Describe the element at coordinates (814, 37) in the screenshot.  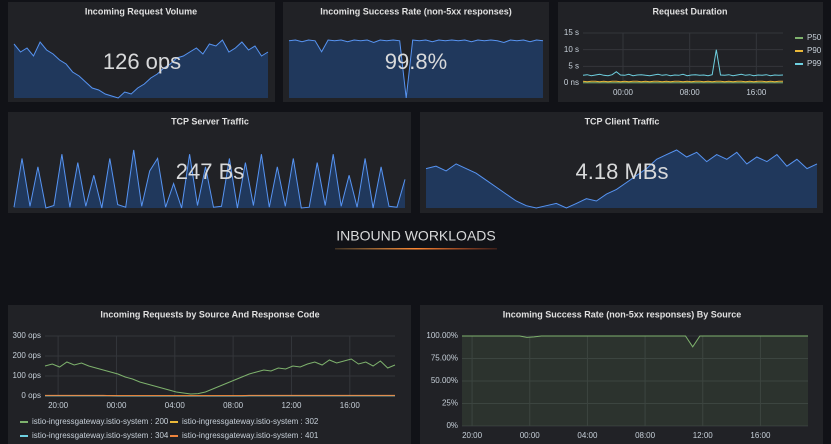
I see `legend-label: P50` at that location.